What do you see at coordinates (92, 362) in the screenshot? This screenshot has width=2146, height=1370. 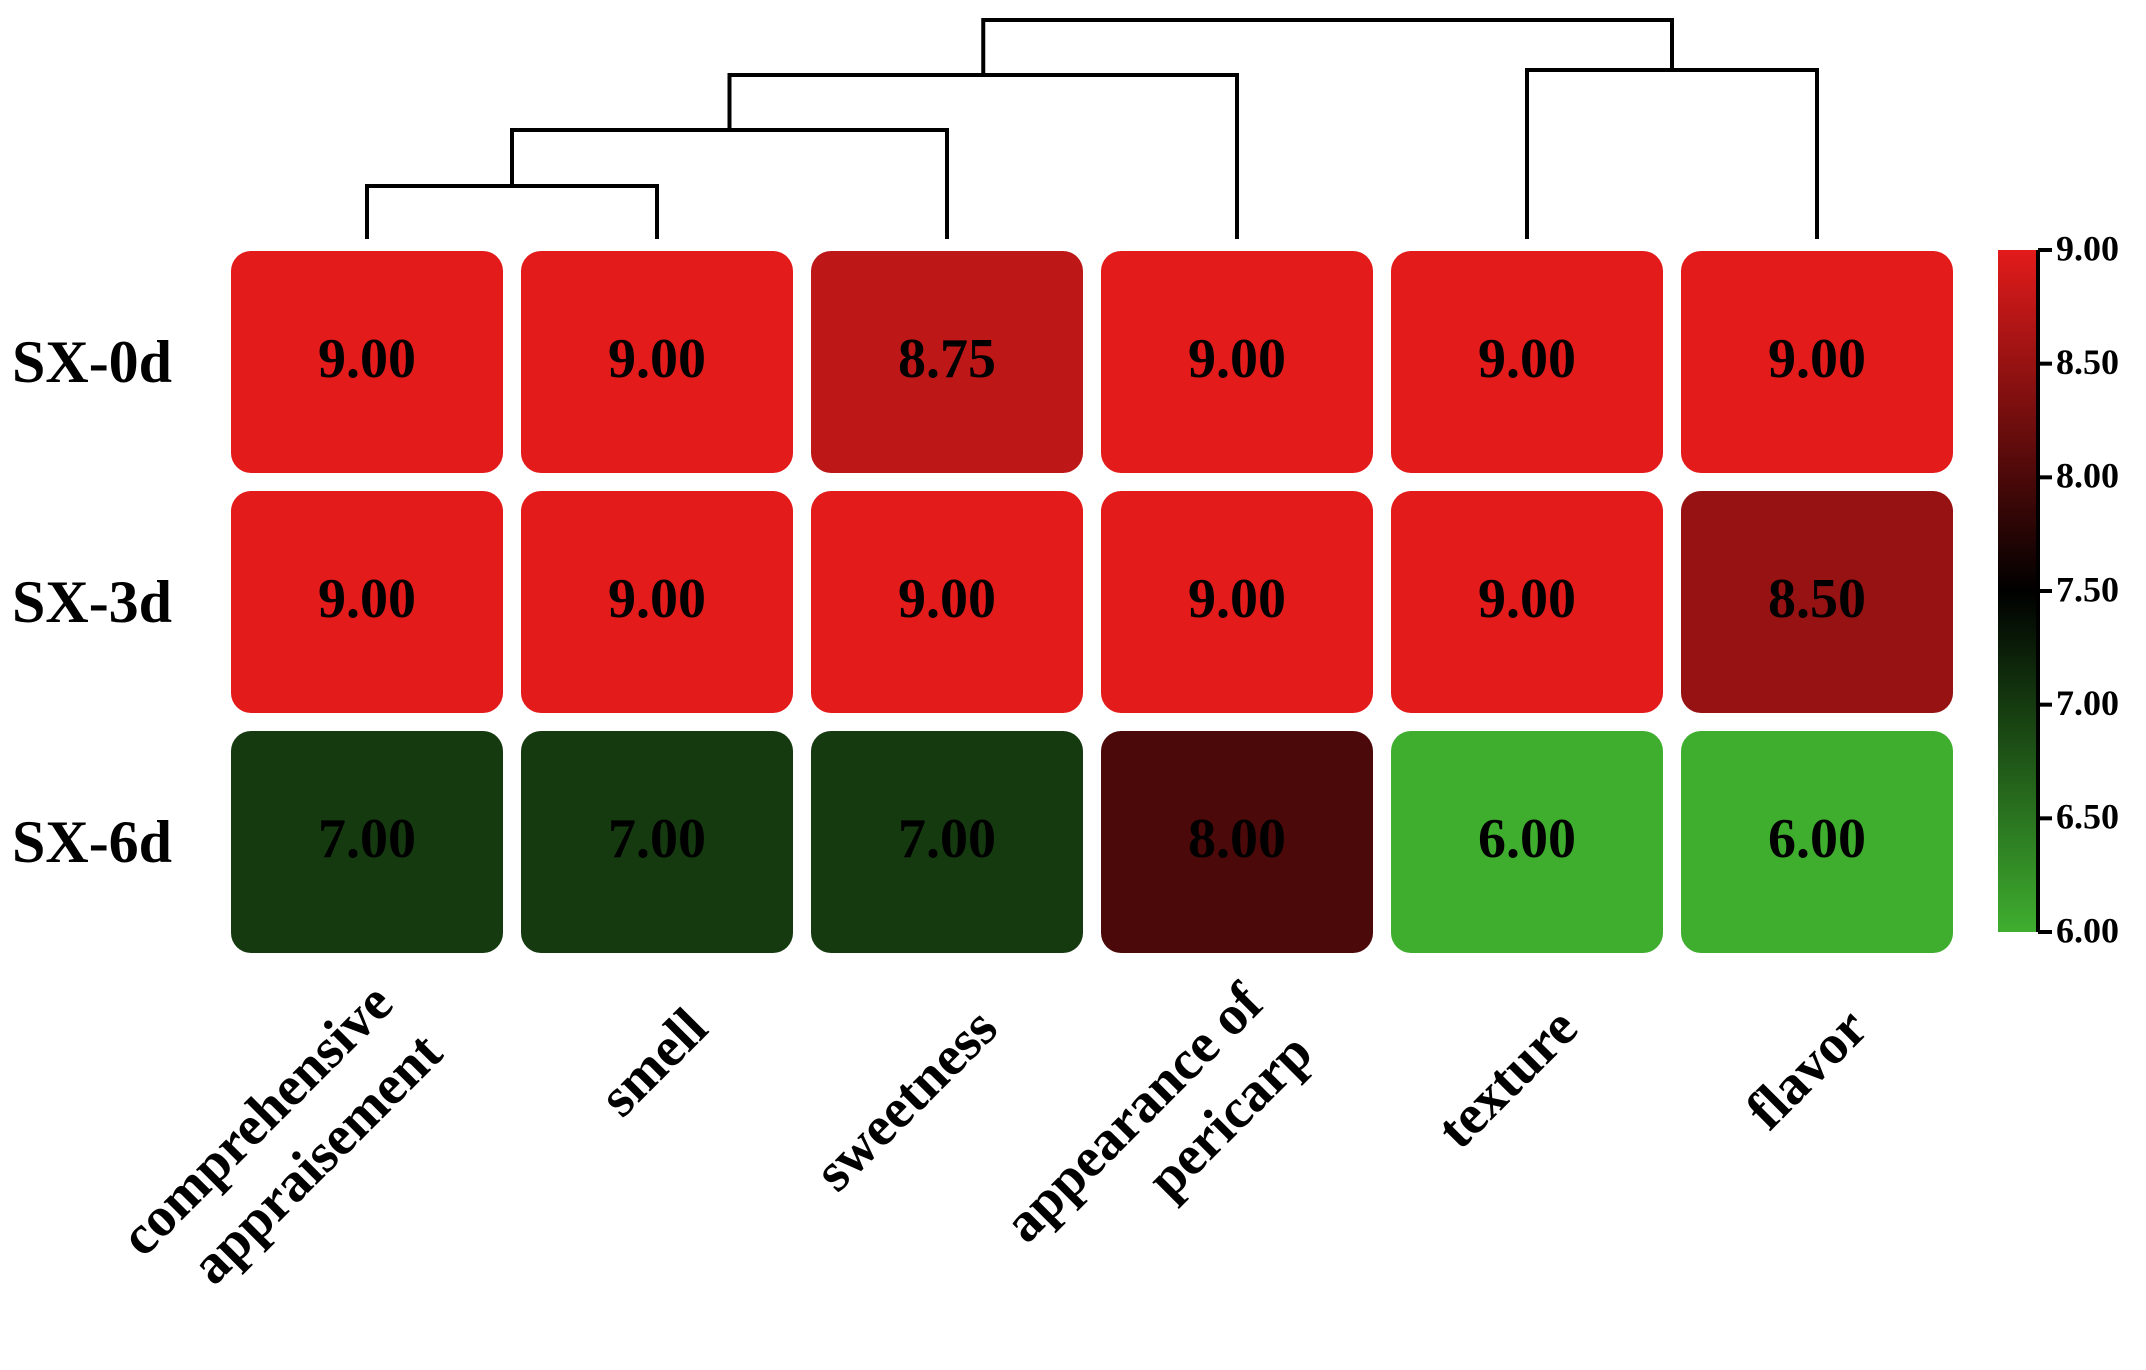 I see `row-label: SX-0d` at bounding box center [92, 362].